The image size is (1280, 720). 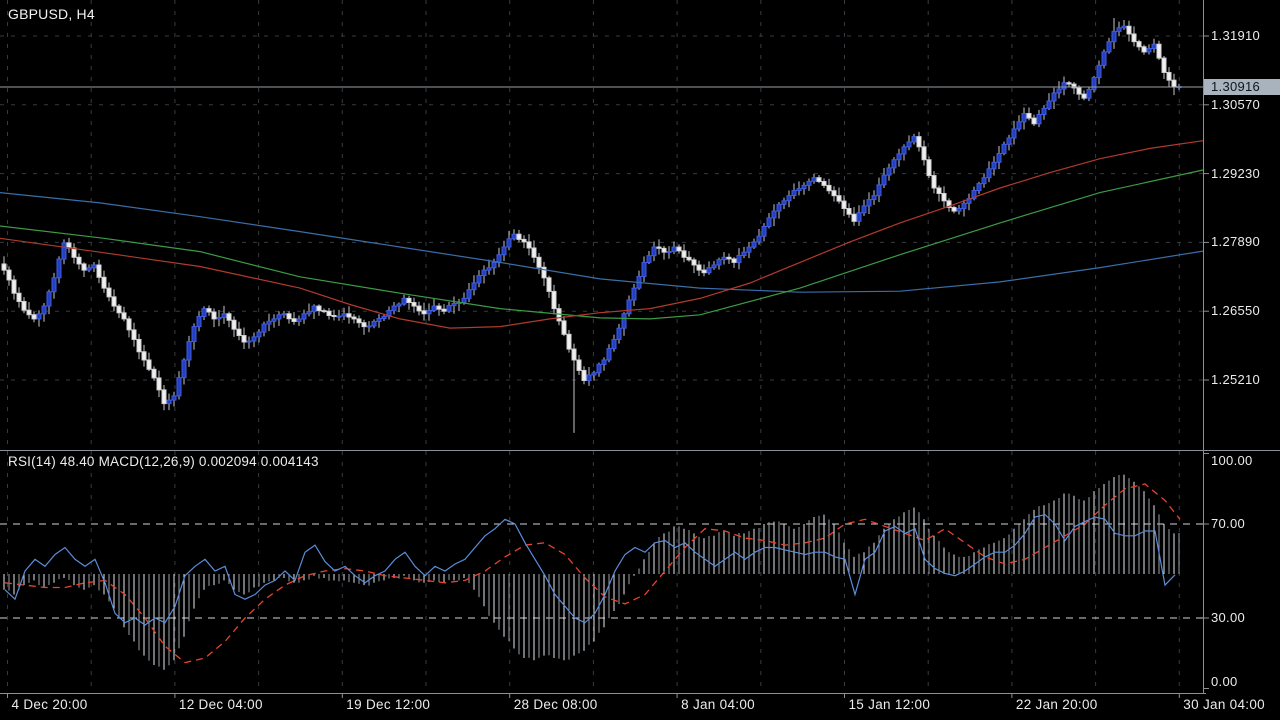 What do you see at coordinates (889, 704) in the screenshot?
I see `time-axis-label: 15 Jan 12:00` at bounding box center [889, 704].